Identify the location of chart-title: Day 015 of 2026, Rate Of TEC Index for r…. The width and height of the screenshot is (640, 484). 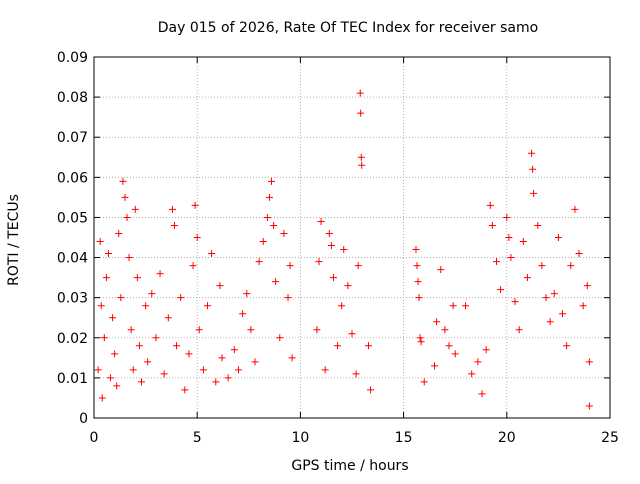
(348, 28).